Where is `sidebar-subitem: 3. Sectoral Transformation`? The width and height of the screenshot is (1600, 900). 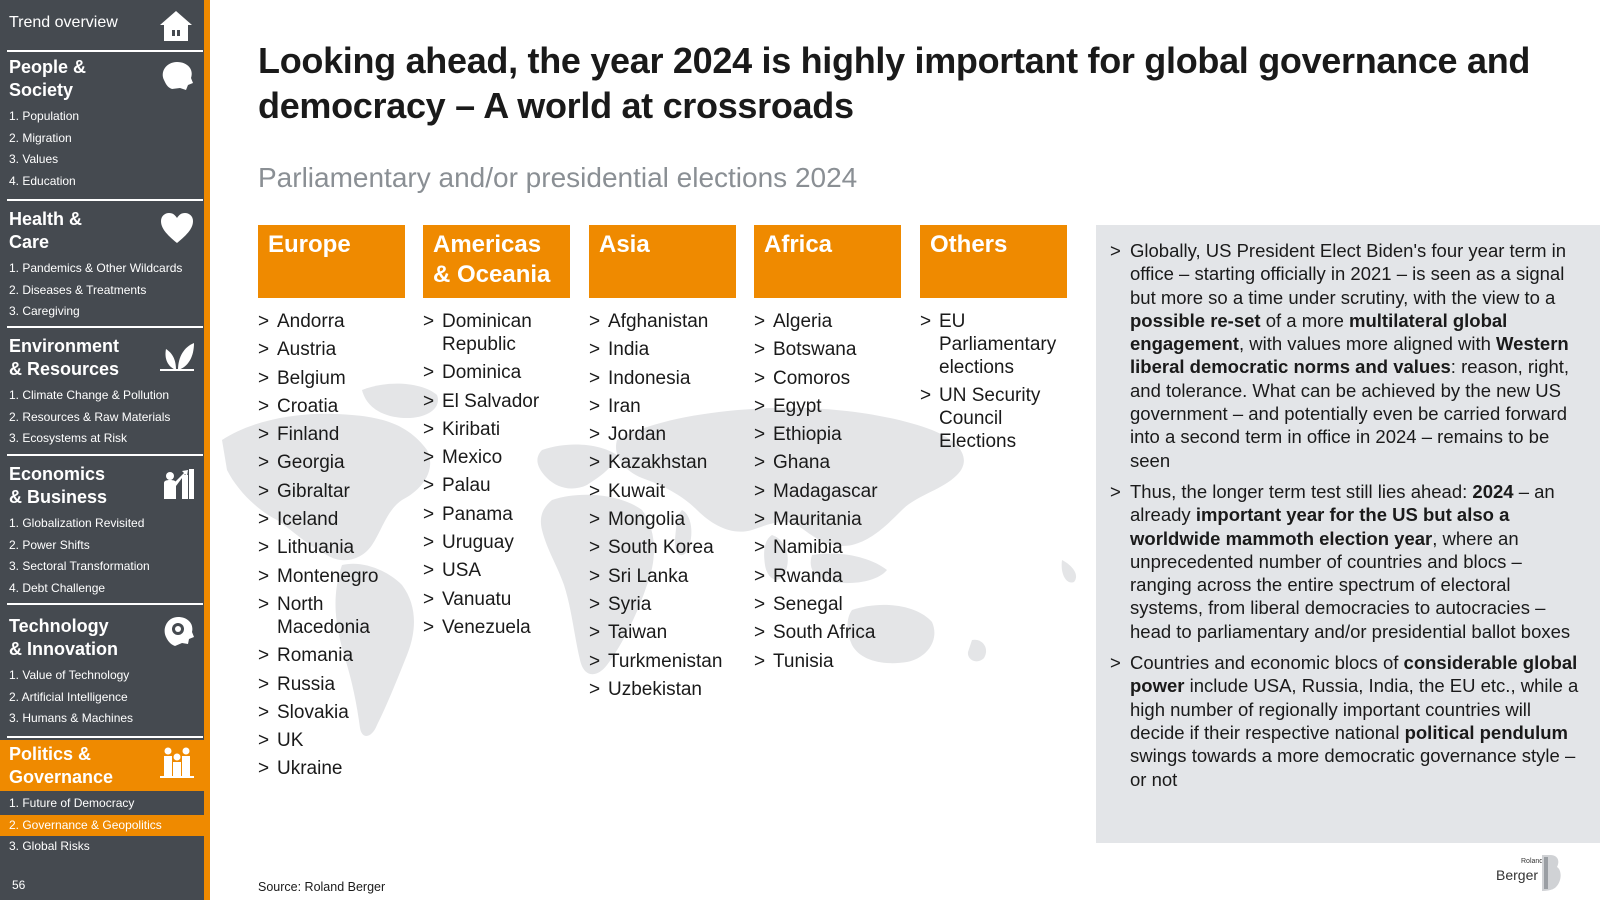
sidebar-subitem: 3. Sectoral Transformation is located at coordinates (79, 566).